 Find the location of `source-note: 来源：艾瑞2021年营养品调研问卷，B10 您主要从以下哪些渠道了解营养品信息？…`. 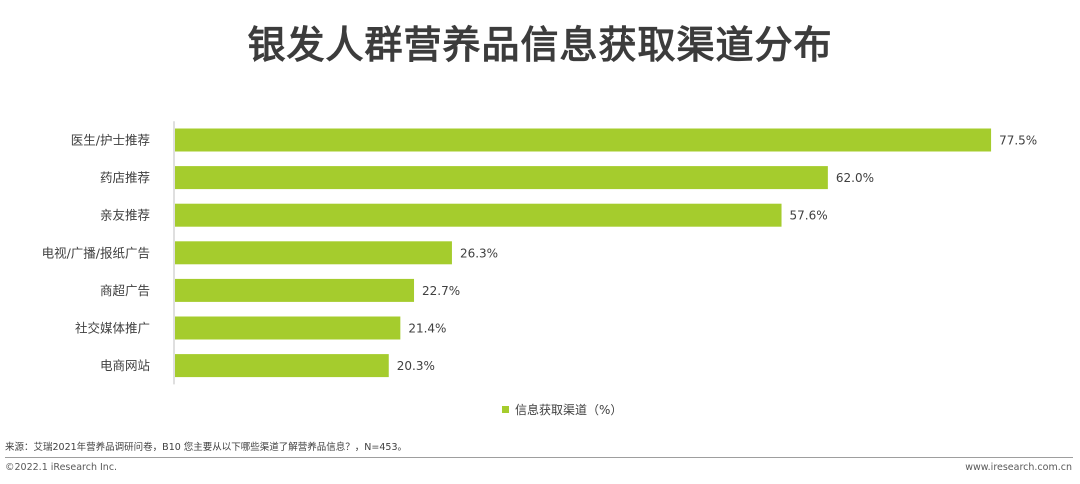

source-note: 来源：艾瑞2021年营养品调研问卷，B10 您主要从以下哪些渠道了解营养品信息？… is located at coordinates (206, 447).